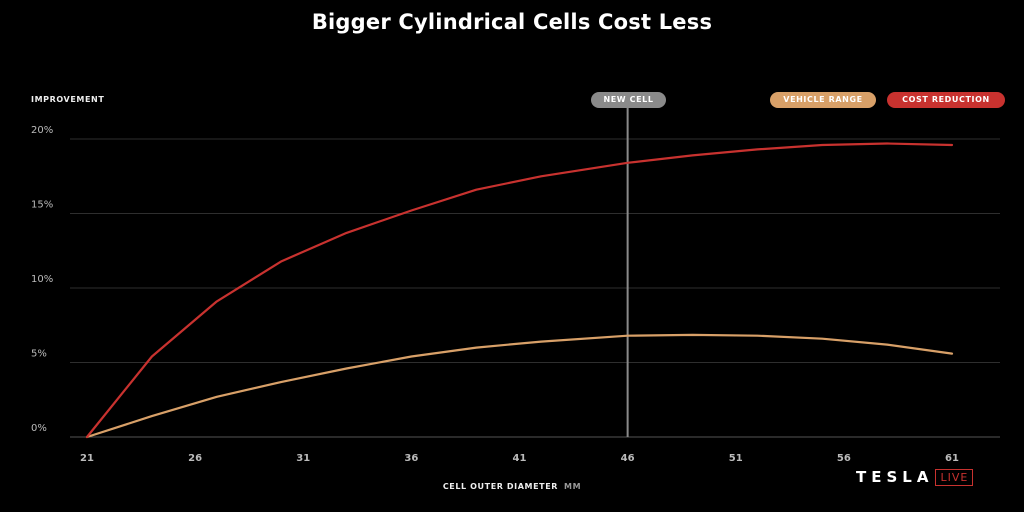  What do you see at coordinates (954, 477) in the screenshot?
I see `live-badge: LIVE` at bounding box center [954, 477].